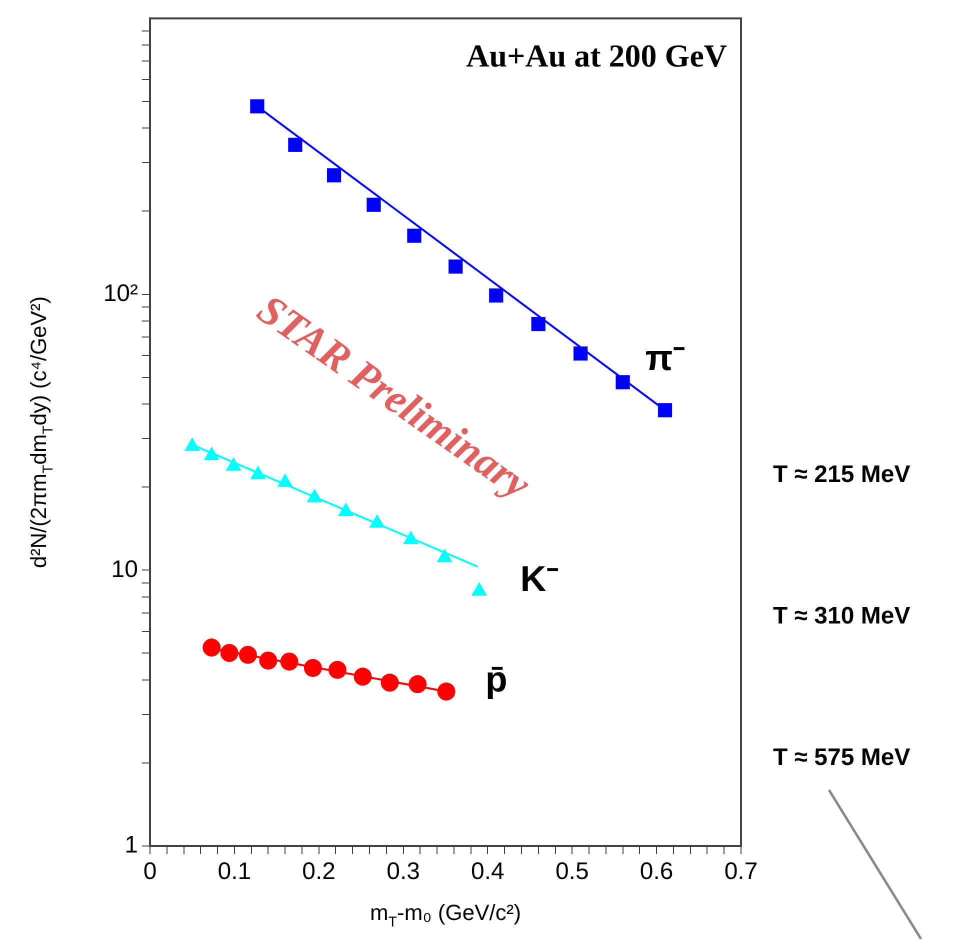 The image size is (974, 940). Describe the element at coordinates (539, 578) in the screenshot. I see `series-label: K⁻` at that location.